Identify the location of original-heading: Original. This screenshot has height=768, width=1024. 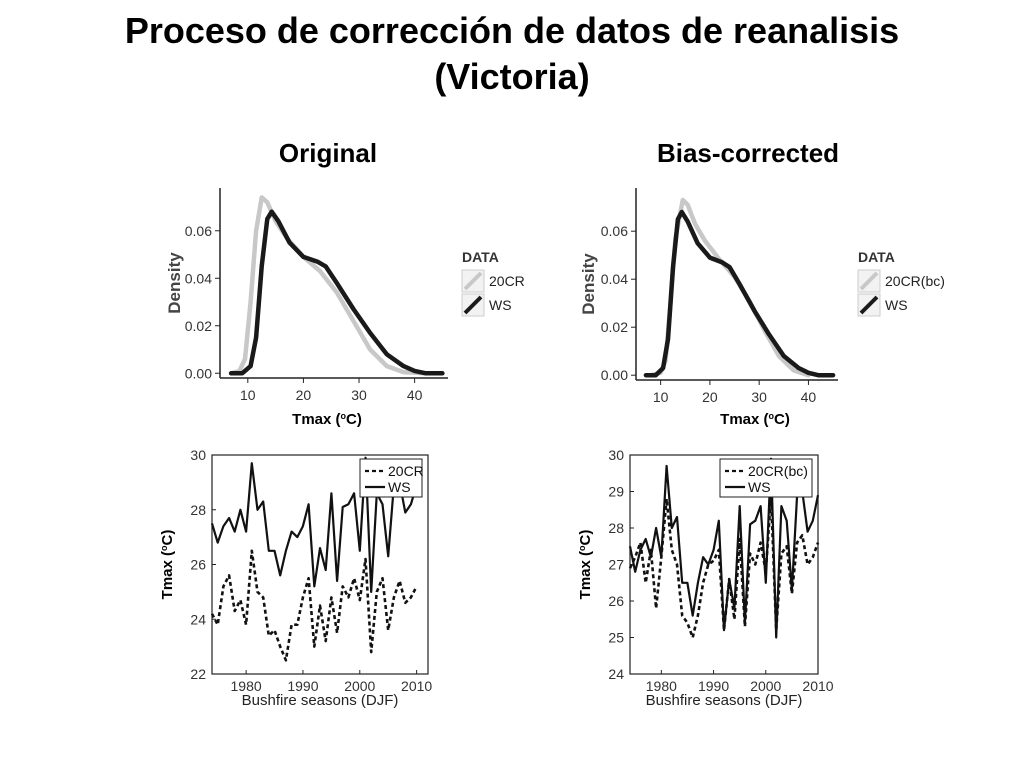
(328, 153).